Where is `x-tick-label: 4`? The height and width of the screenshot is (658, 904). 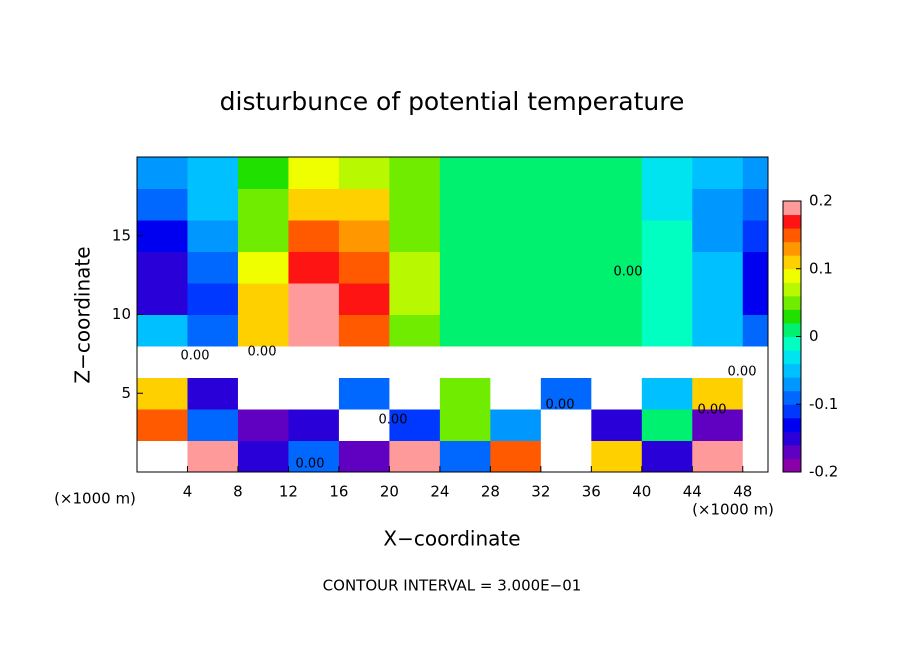 x-tick-label: 4 is located at coordinates (188, 492).